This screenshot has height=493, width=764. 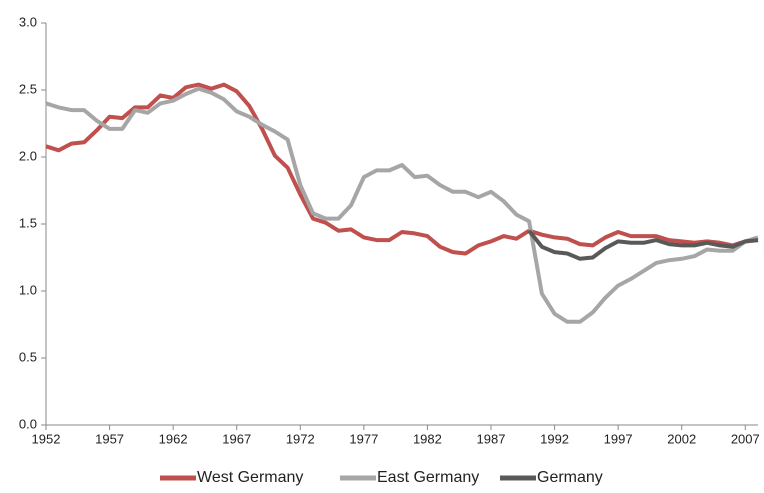 I want to click on x-tick-label: 1982, so click(x=427, y=438).